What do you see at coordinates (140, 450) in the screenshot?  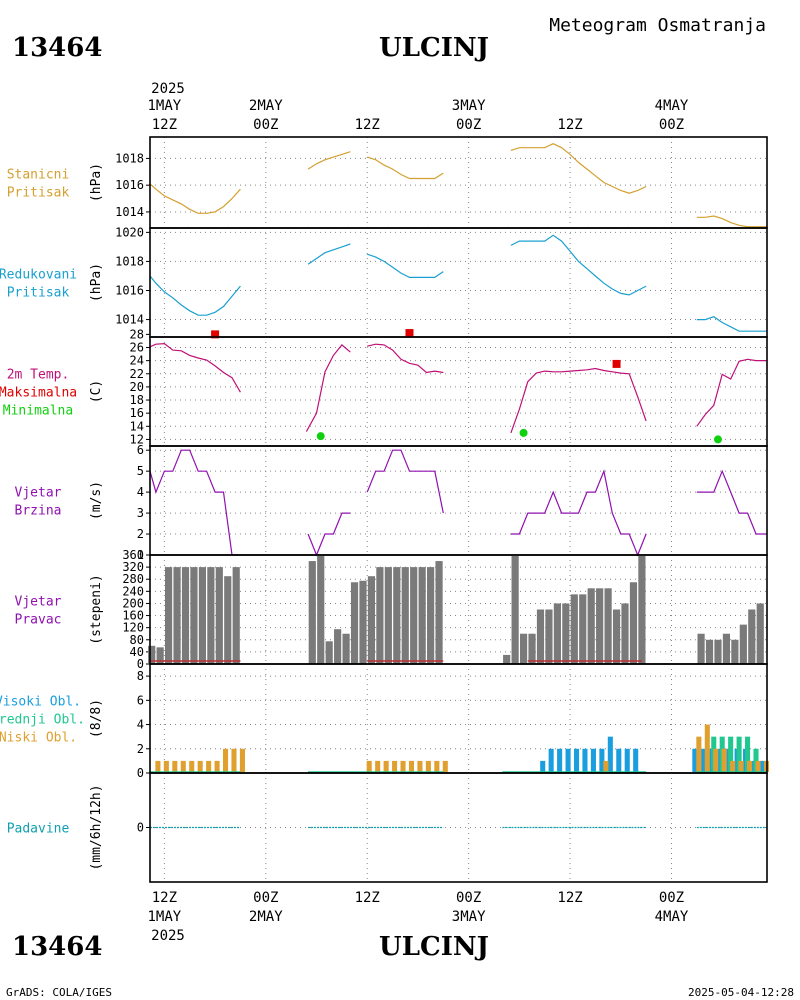 I see `ytick-label-3-5: 6` at bounding box center [140, 450].